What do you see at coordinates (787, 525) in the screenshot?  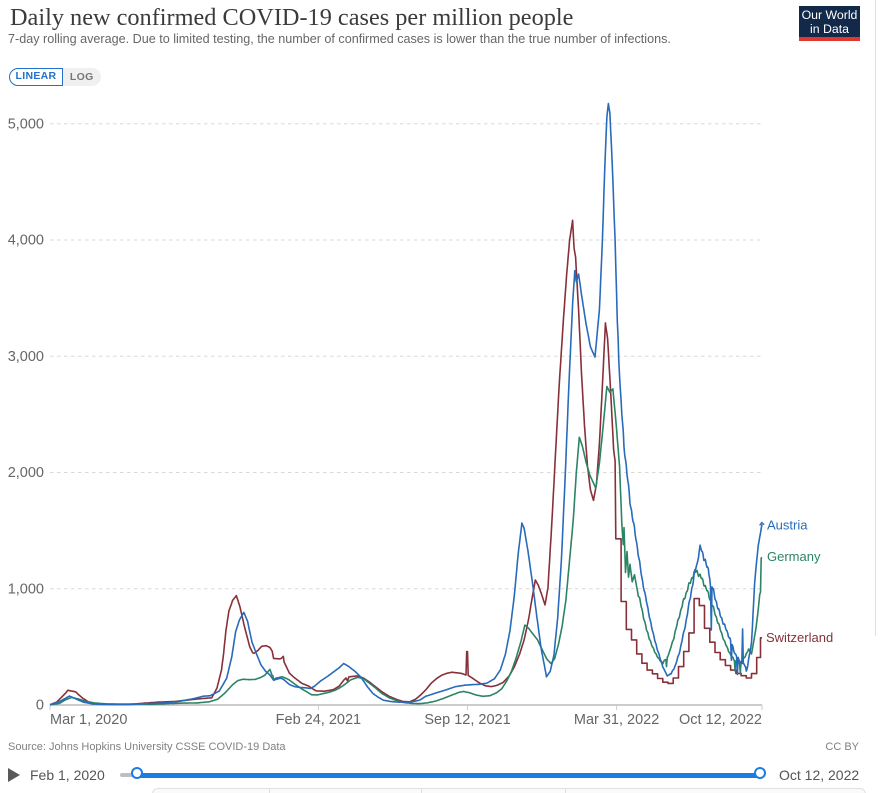 I see `svg-text: Austria` at bounding box center [787, 525].